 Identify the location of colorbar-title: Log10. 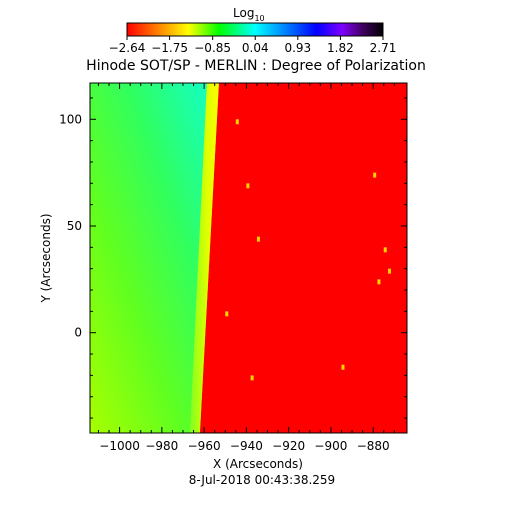
(249, 14).